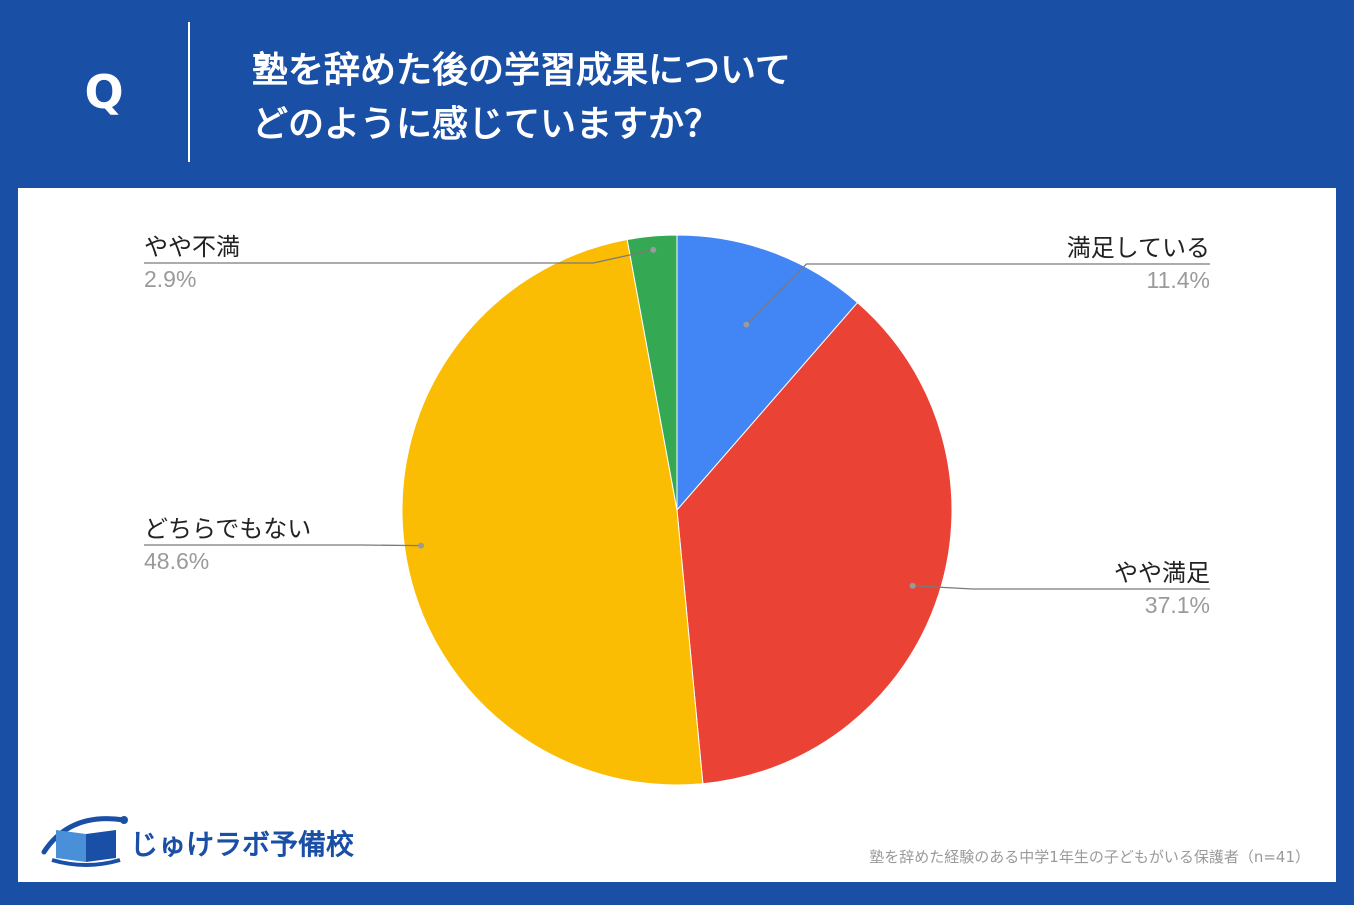 This screenshot has height=905, width=1354. What do you see at coordinates (1178, 280) in the screenshot?
I see `slice-value-label-1: 11.4%` at bounding box center [1178, 280].